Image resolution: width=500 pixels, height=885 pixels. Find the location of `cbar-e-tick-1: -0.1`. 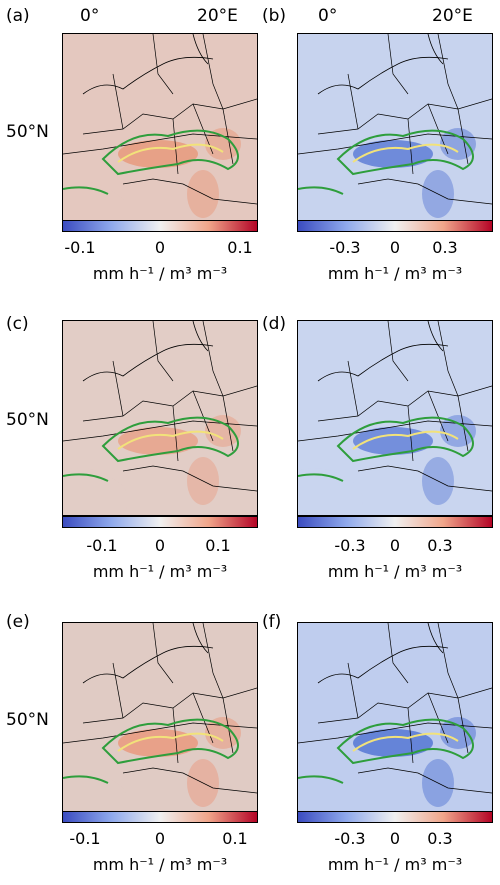

cbar-e-tick-1: -0.1 is located at coordinates (85, 838).